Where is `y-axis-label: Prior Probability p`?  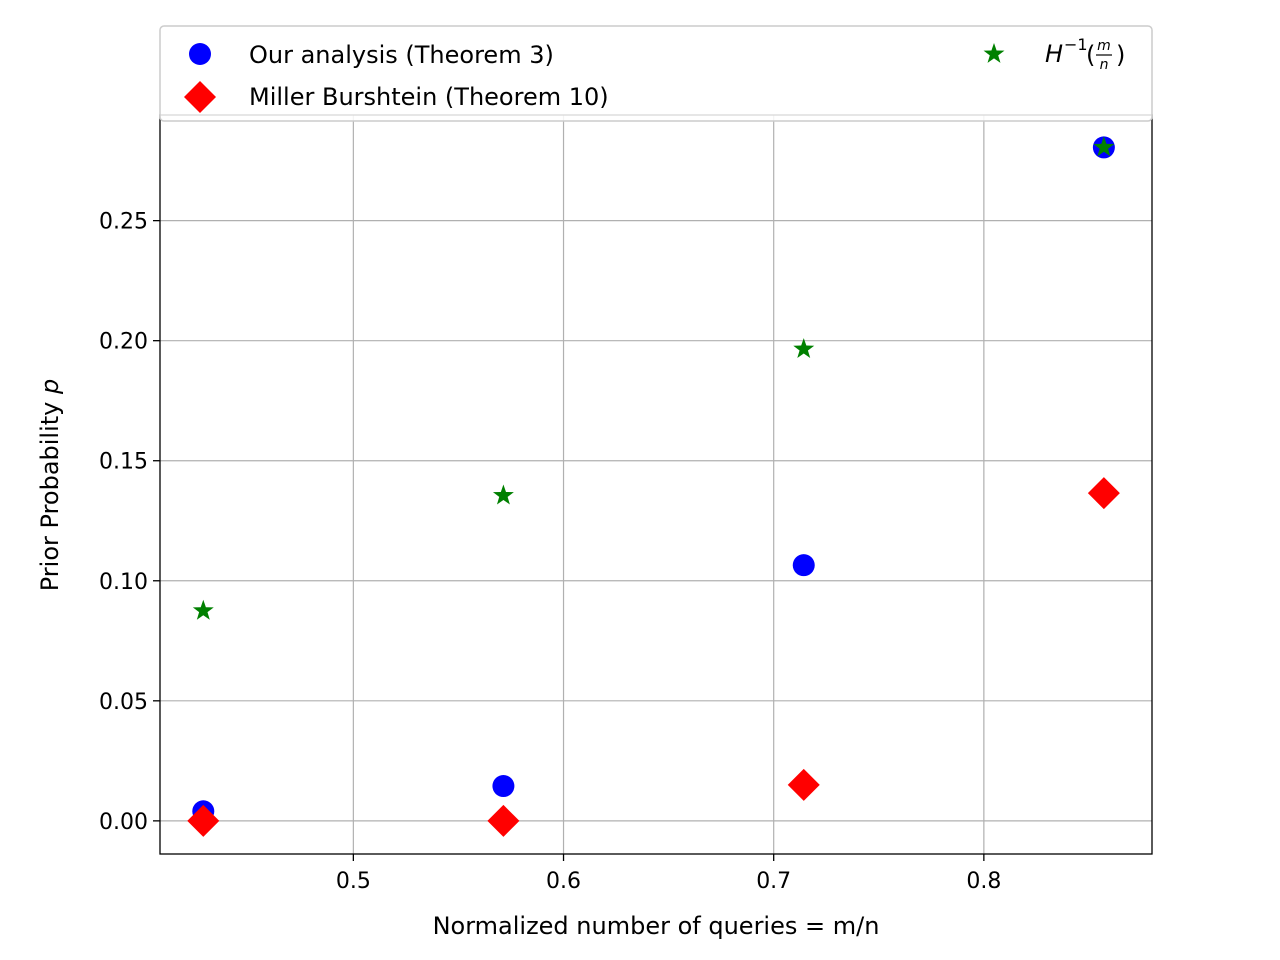 y-axis-label: Prior Probability p is located at coordinates (50, 485).